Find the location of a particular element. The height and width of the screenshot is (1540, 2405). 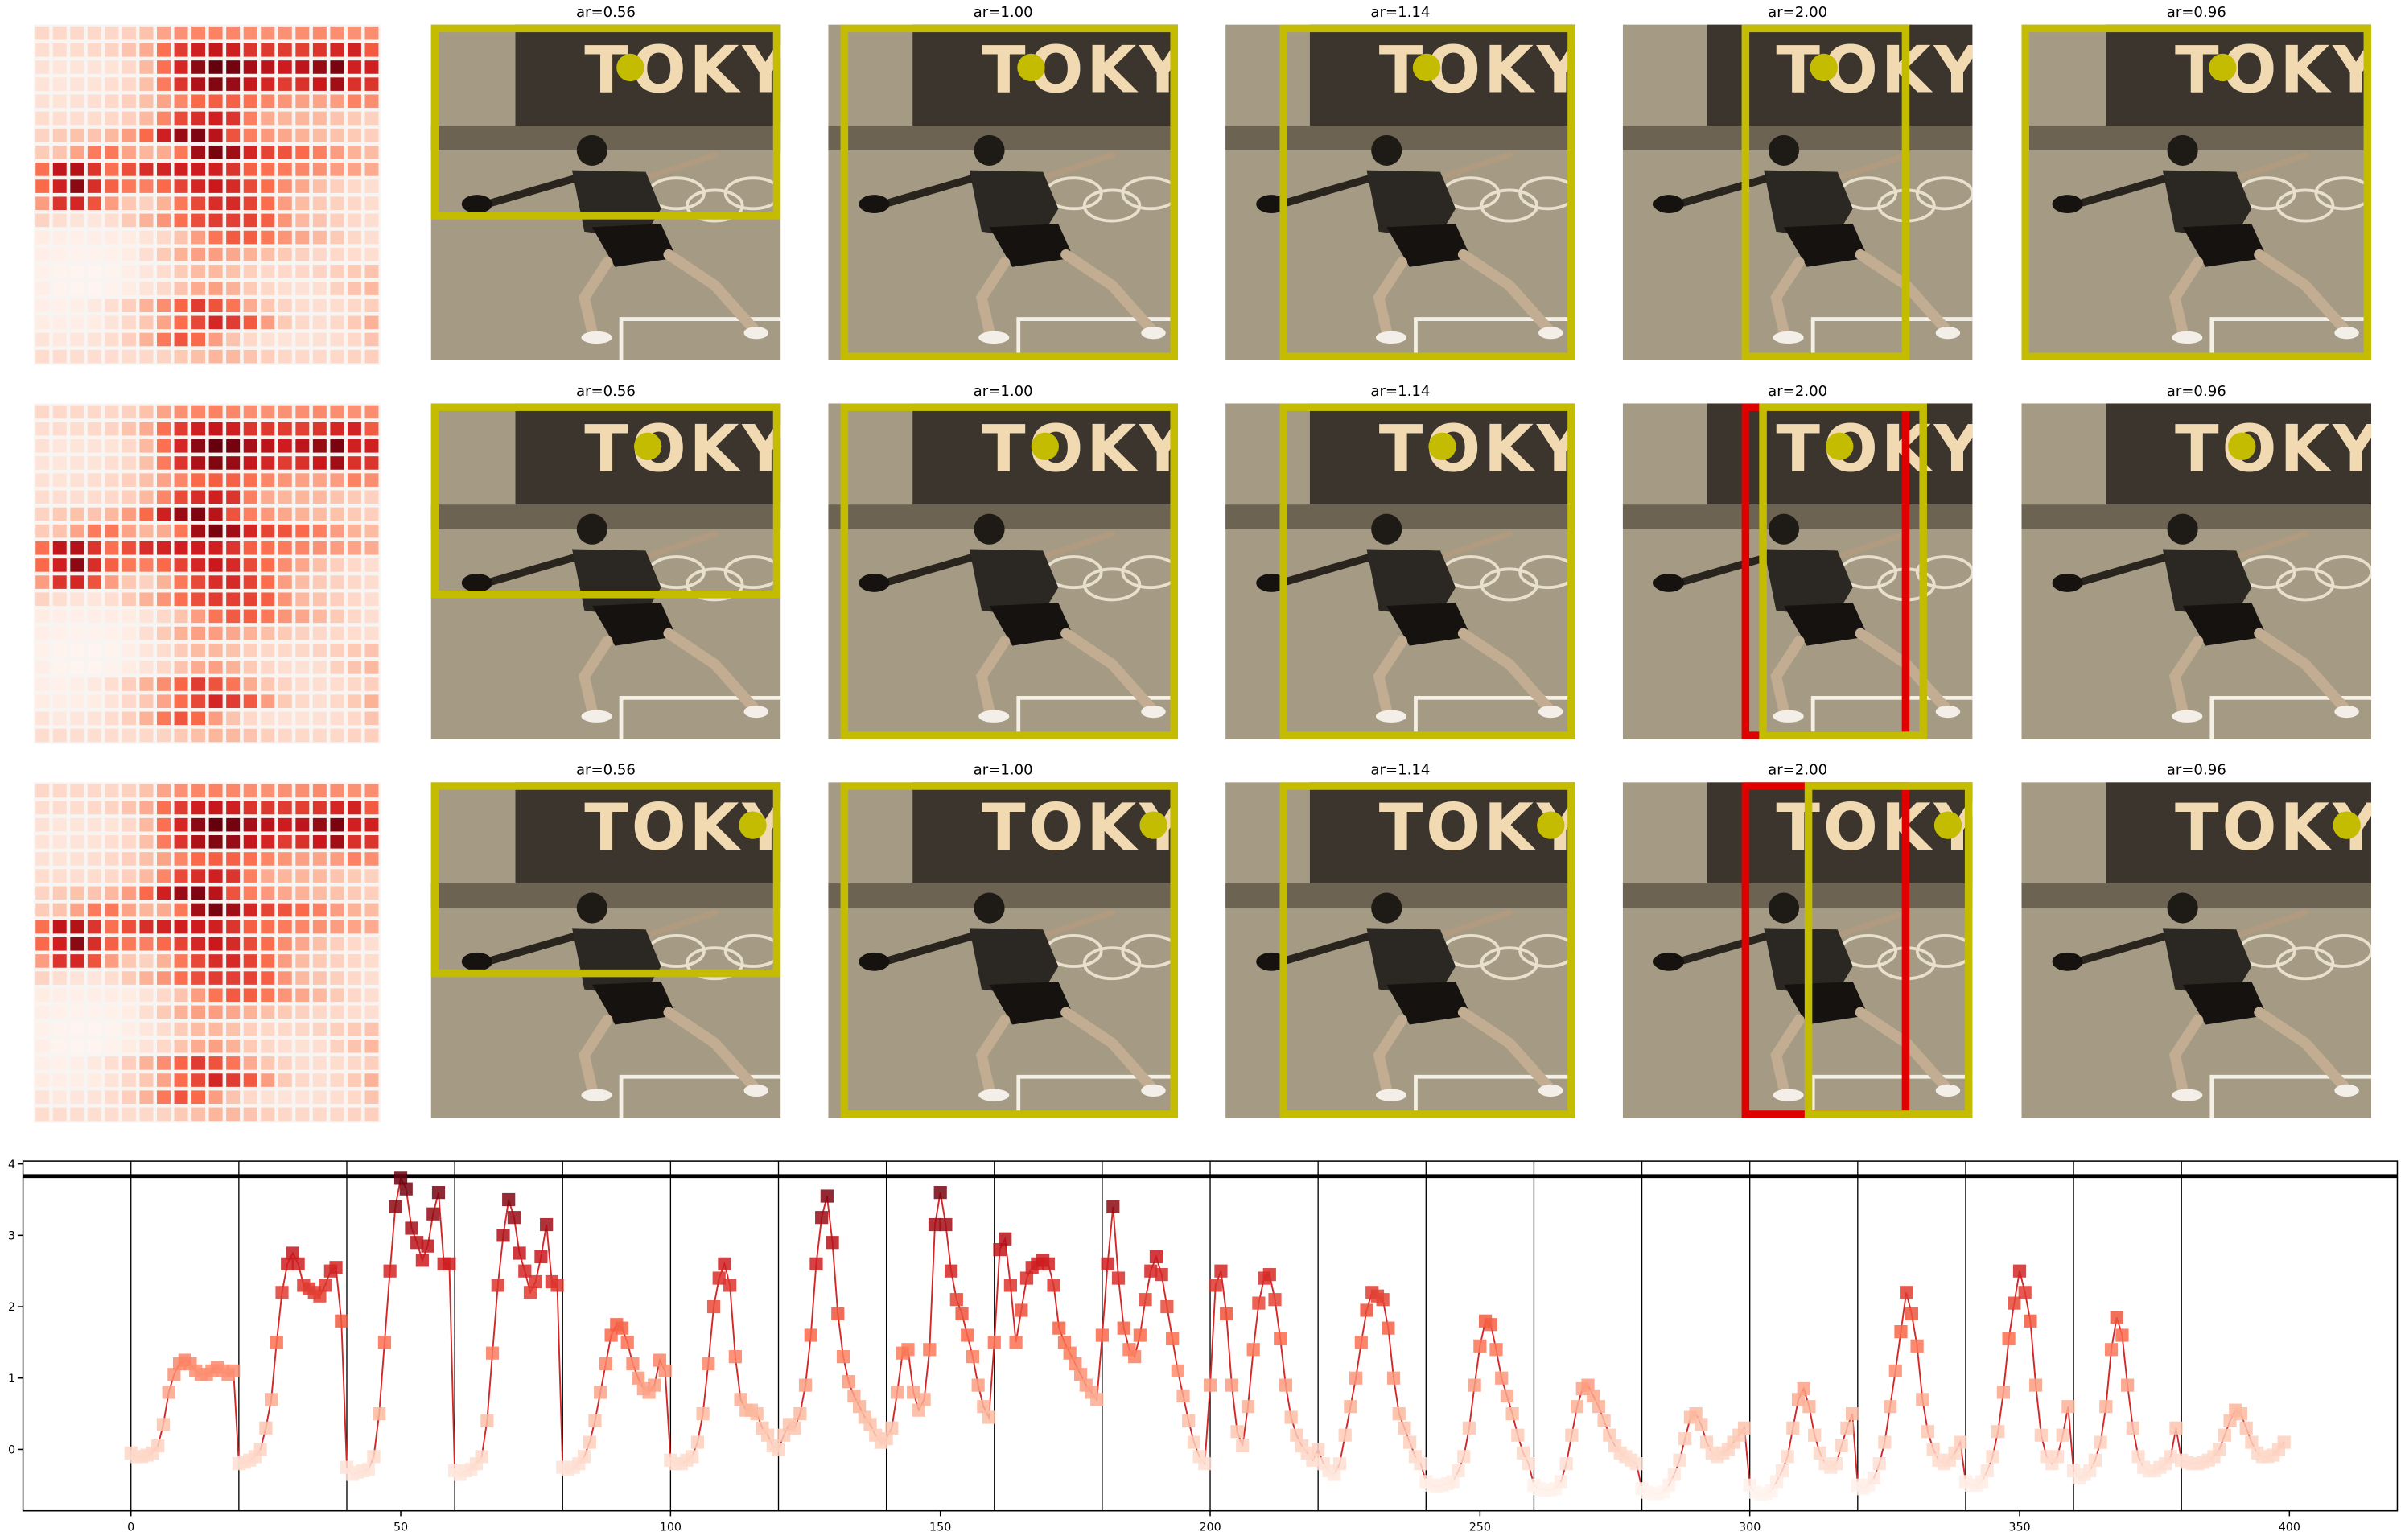

head is located at coordinates (1386, 150).